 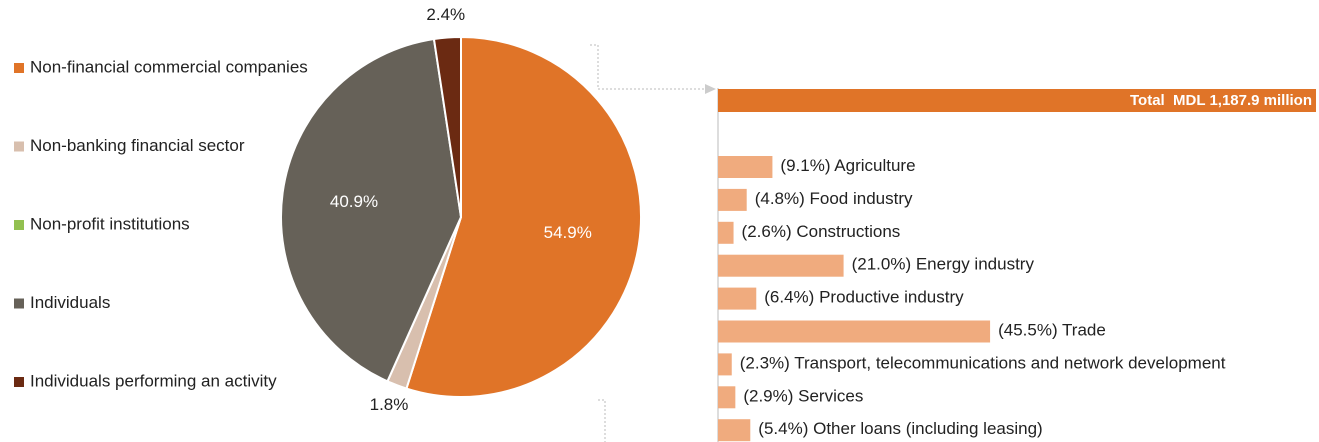 I want to click on value-label: (9.1%), so click(x=805, y=165).